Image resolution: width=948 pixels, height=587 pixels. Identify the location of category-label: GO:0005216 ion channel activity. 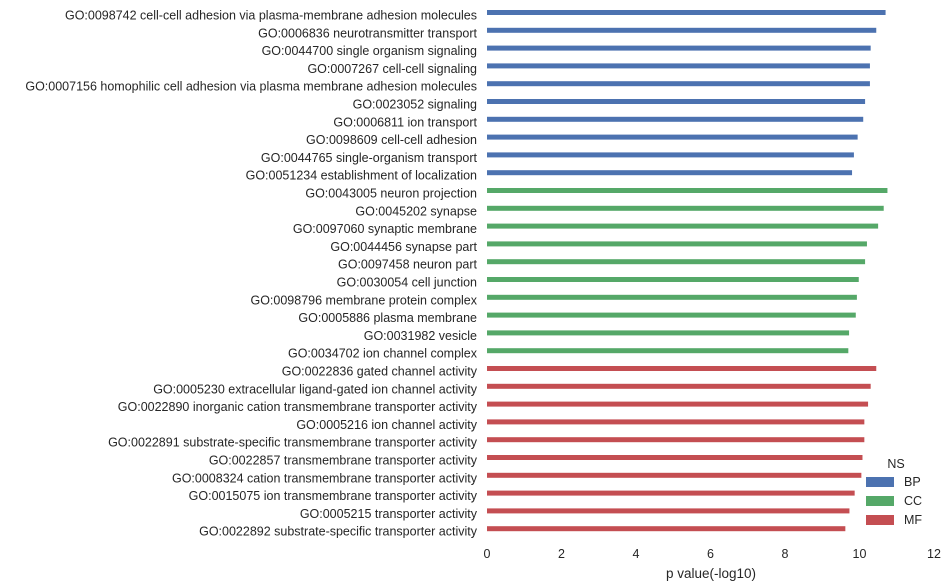
(386, 425).